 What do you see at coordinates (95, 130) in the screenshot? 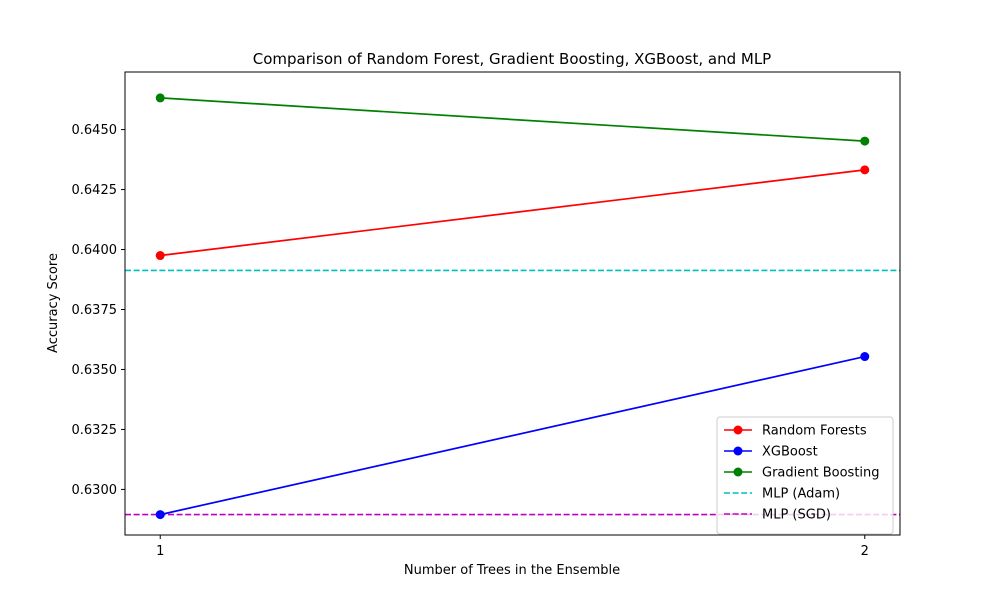
I see `y-tick-label: 0.6450` at bounding box center [95, 130].